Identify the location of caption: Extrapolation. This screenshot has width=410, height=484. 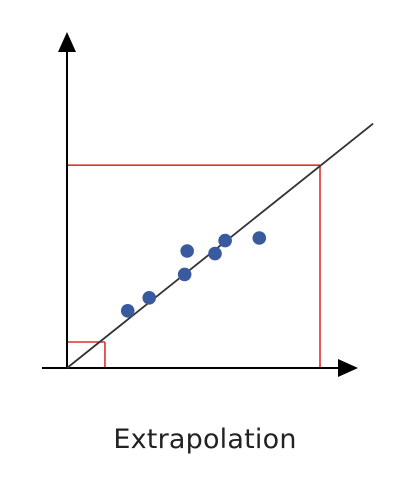
(205, 439).